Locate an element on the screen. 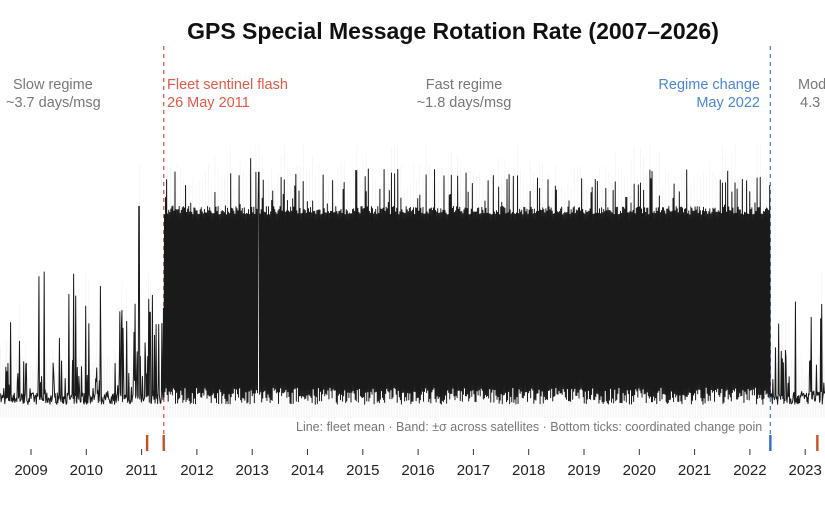  sentinel-event-label: Fleet sentinel flash is located at coordinates (227, 85).